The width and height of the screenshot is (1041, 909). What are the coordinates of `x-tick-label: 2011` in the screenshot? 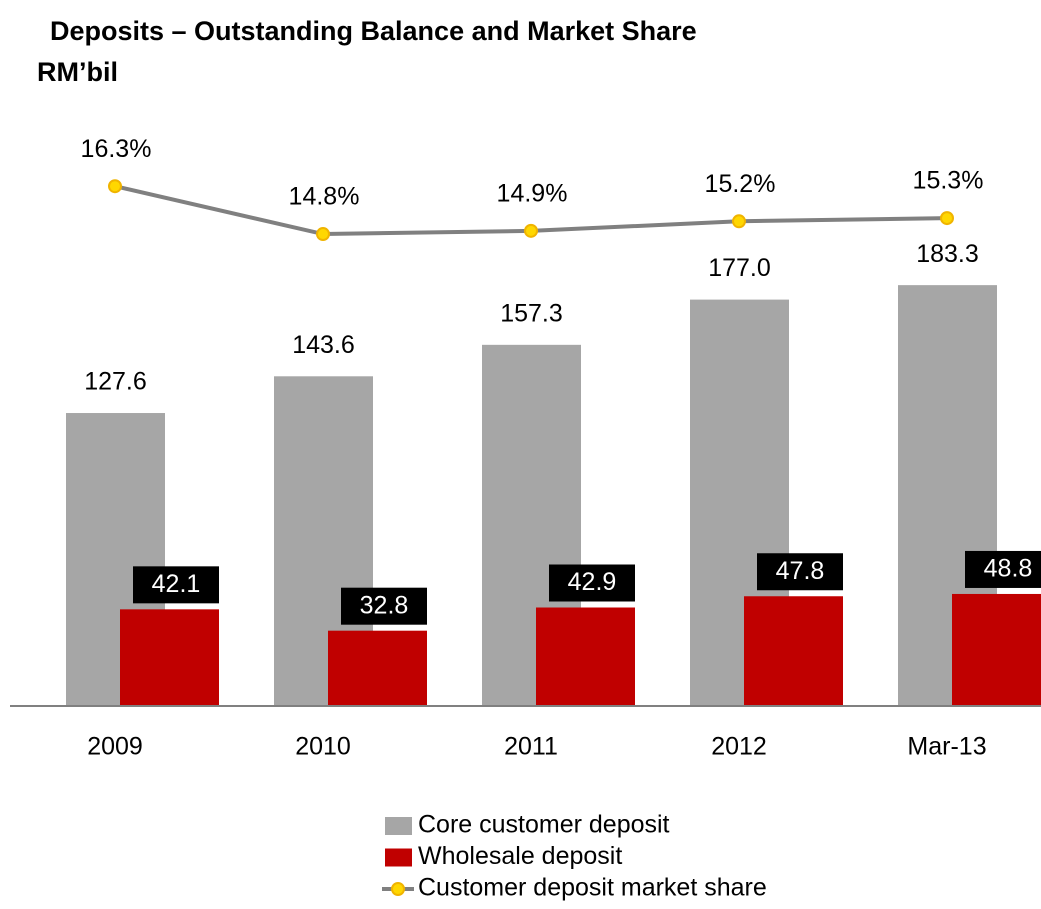 It's located at (531, 747).